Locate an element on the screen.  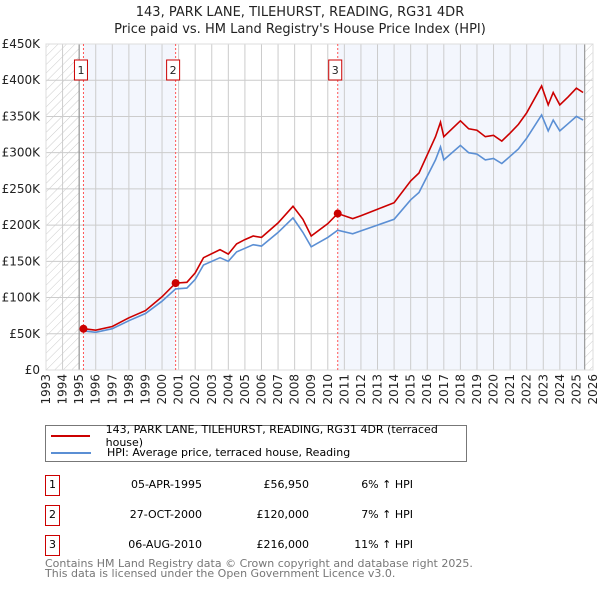
x-tick-label: 1993 is located at coordinates (46, 389).